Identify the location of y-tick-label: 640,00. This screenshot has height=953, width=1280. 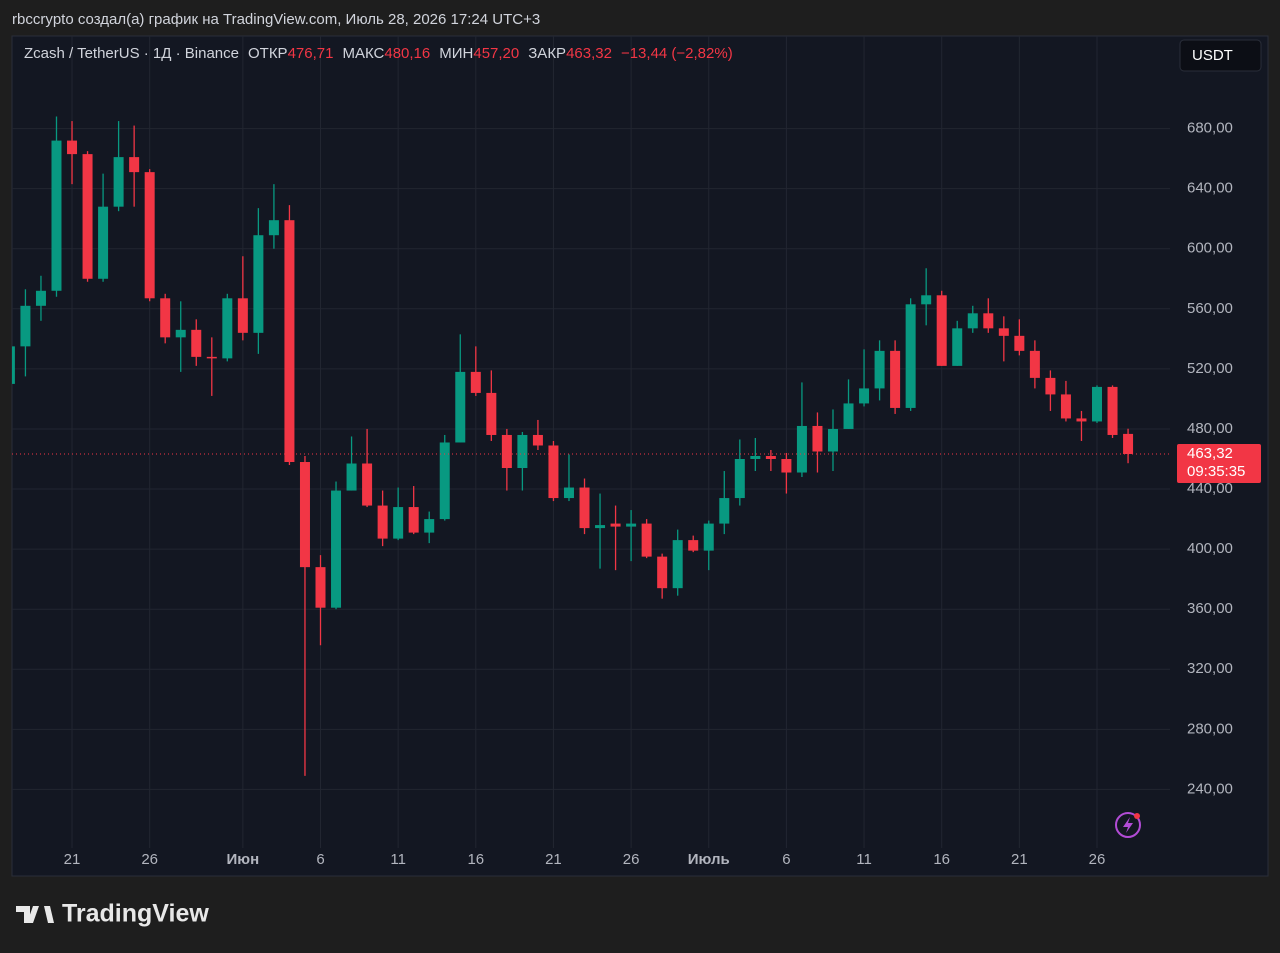
(1210, 188).